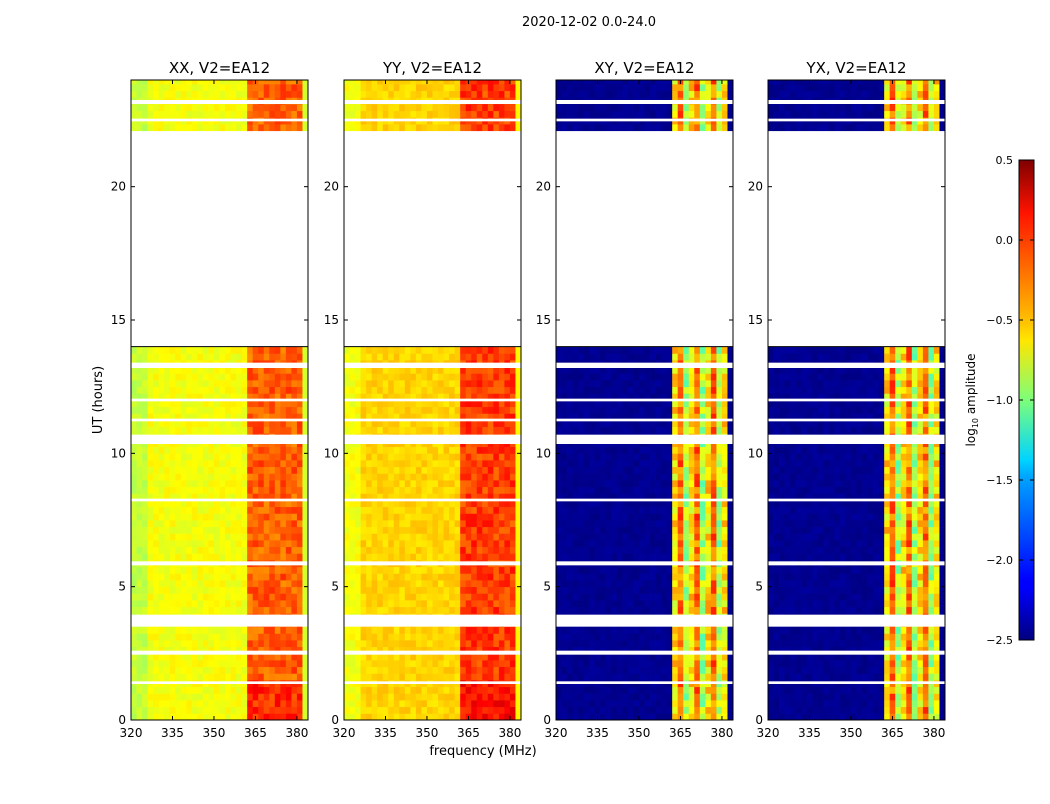  What do you see at coordinates (118, 187) in the screenshot?
I see `y-tick-label: 20` at bounding box center [118, 187].